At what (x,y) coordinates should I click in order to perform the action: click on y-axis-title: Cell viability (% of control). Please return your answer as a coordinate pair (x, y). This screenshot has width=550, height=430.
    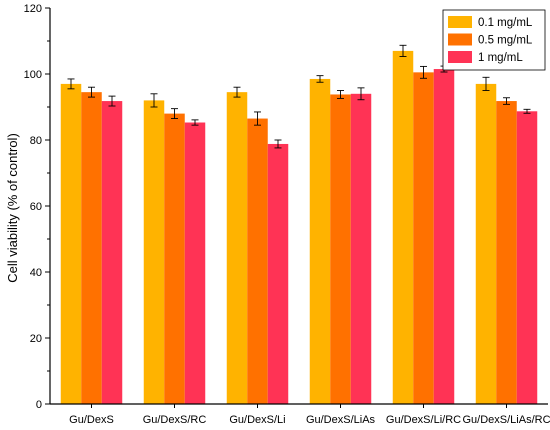
    Looking at the image, I should click on (12, 208).